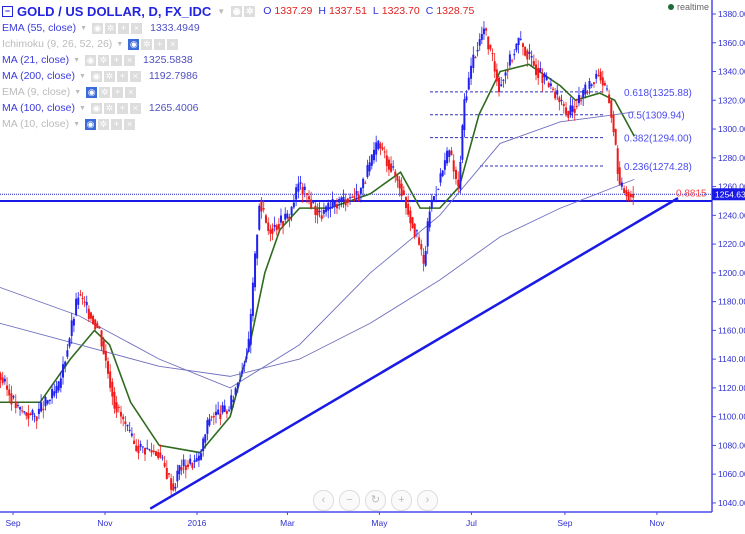 Image resolution: width=745 pixels, height=534 pixels. What do you see at coordinates (427, 500) in the screenshot?
I see `scroll-right-button: ›` at bounding box center [427, 500].